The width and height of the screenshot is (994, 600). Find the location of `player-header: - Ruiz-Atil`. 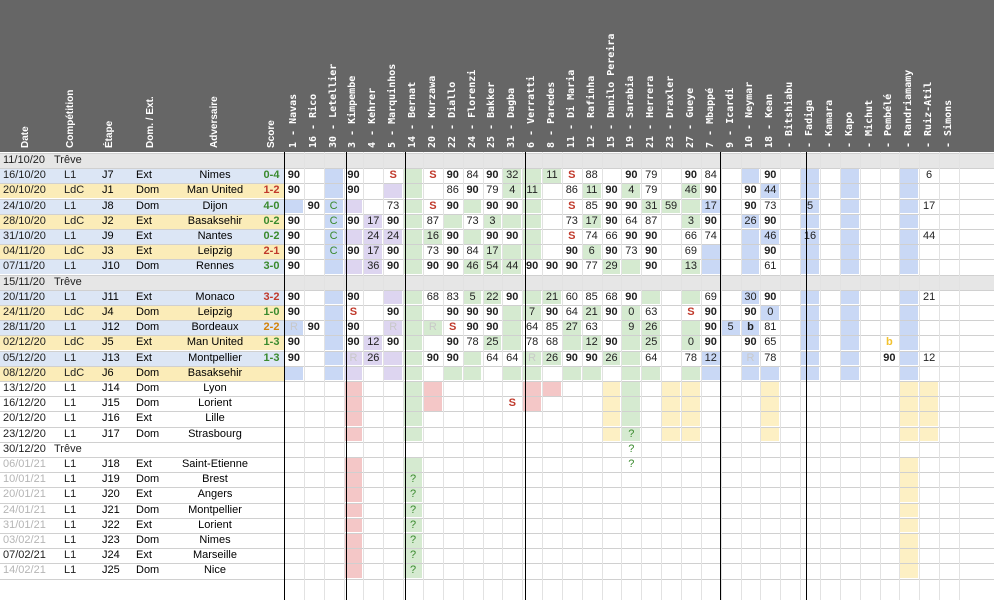

player-header: - Ruiz-Atil is located at coordinates (929, 114).